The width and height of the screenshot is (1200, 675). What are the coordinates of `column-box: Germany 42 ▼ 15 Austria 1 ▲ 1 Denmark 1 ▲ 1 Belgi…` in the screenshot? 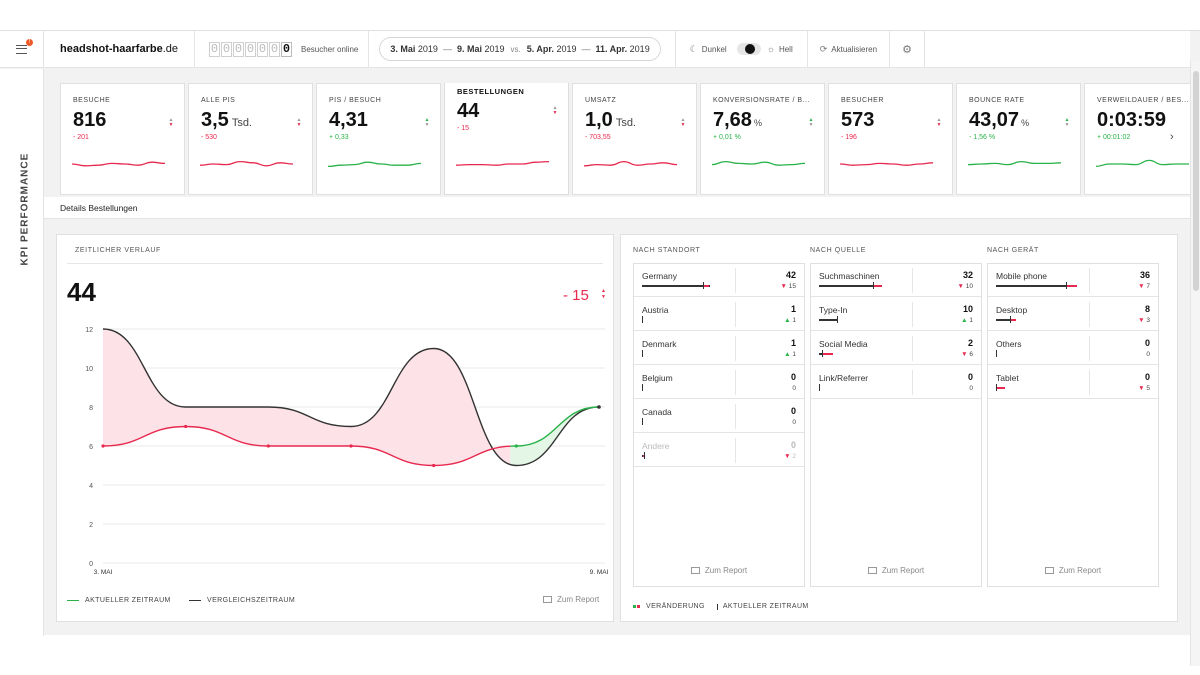 It's located at (719, 425).